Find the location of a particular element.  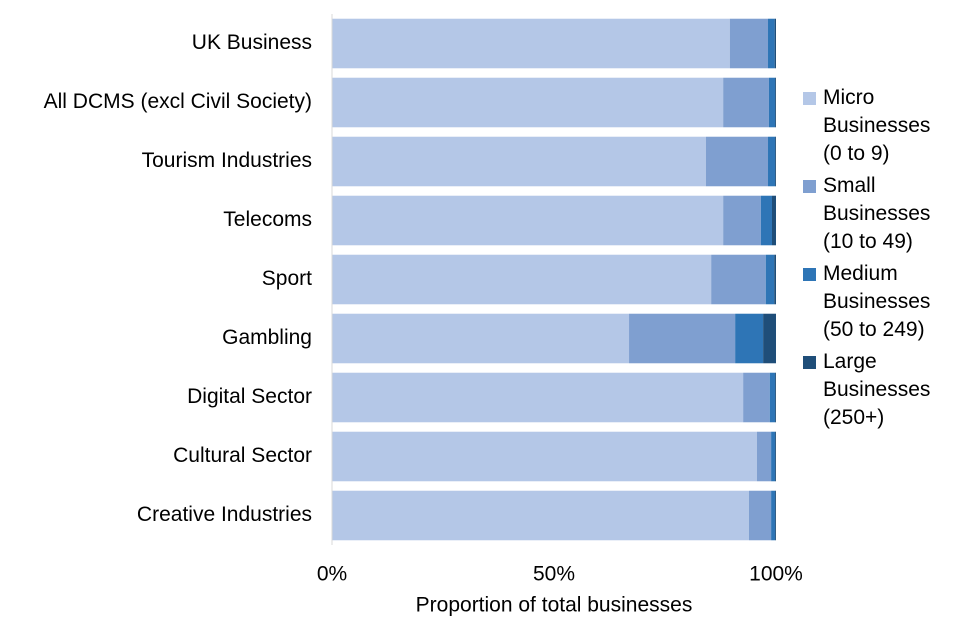

legend-item: Large Businesses (250+) is located at coordinates (868, 390).